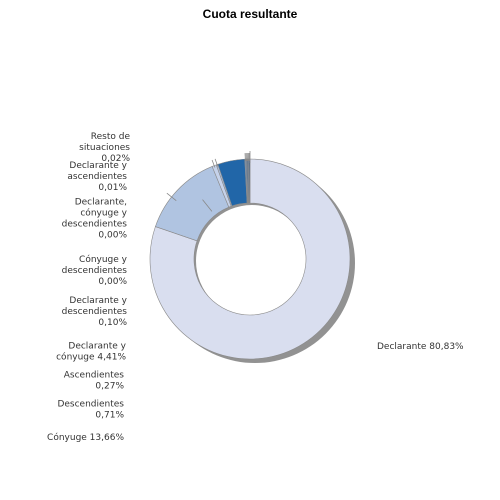 The width and height of the screenshot is (500, 500). I want to click on slice-label: Cónyuge y descendientes 0,00%, so click(95, 270).